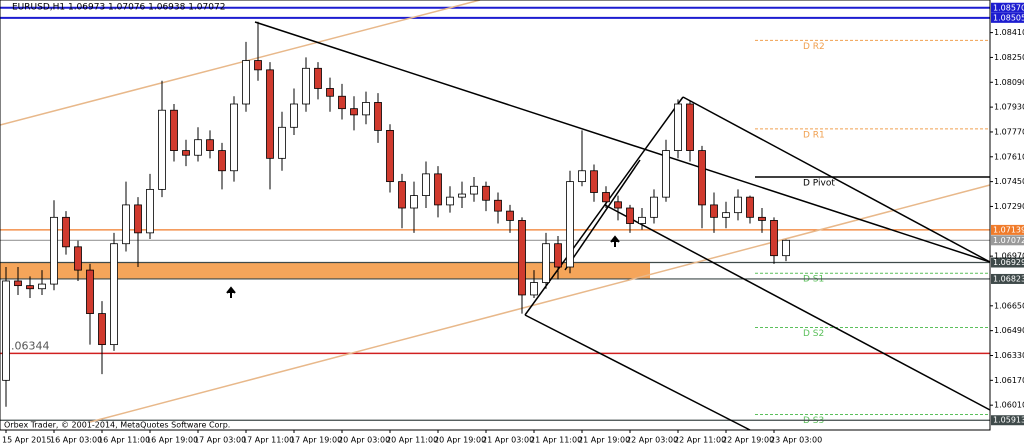 The height and width of the screenshot is (447, 1024). I want to click on y-tick-label: 1.06490, so click(1009, 330).